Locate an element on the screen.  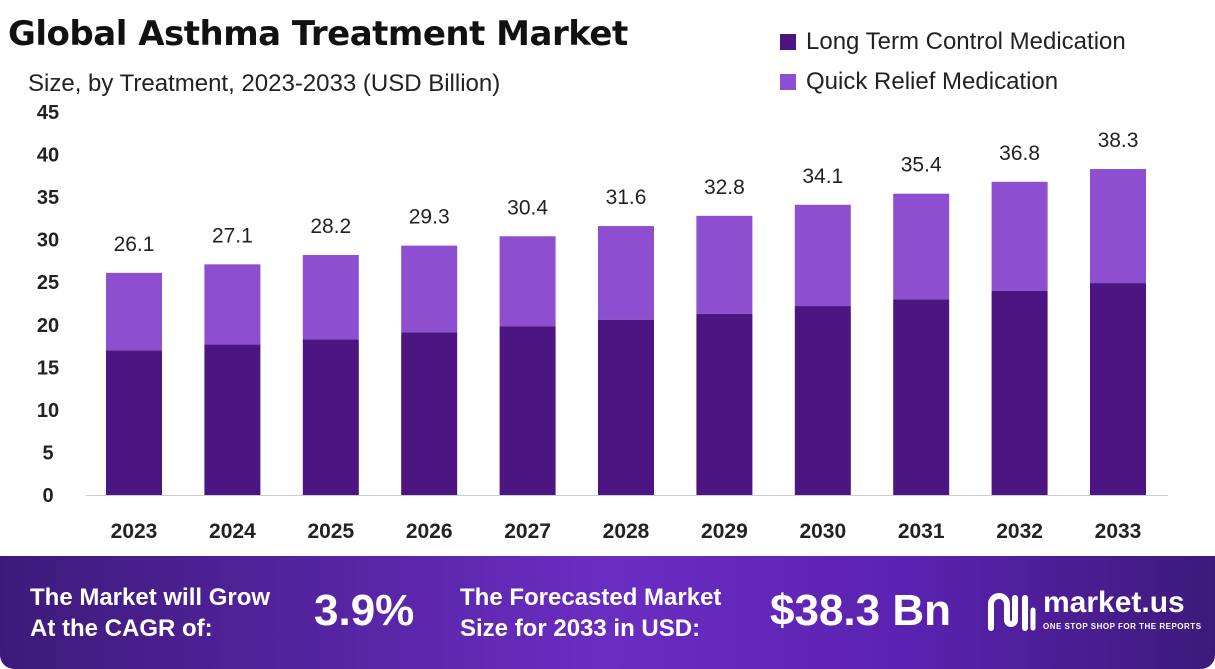
bar-quick-relief-2033 is located at coordinates (1118, 226).